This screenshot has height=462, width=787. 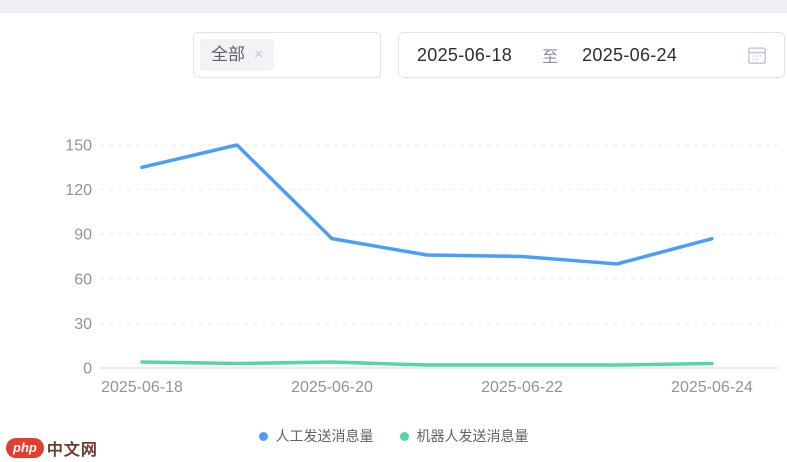 What do you see at coordinates (472, 436) in the screenshot?
I see `legend-label-robot: 机器人发送消息量` at bounding box center [472, 436].